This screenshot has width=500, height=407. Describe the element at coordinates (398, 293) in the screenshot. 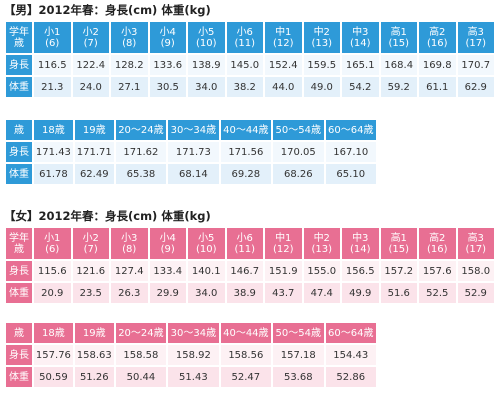

I see `weight-cell: 51.6` at that location.